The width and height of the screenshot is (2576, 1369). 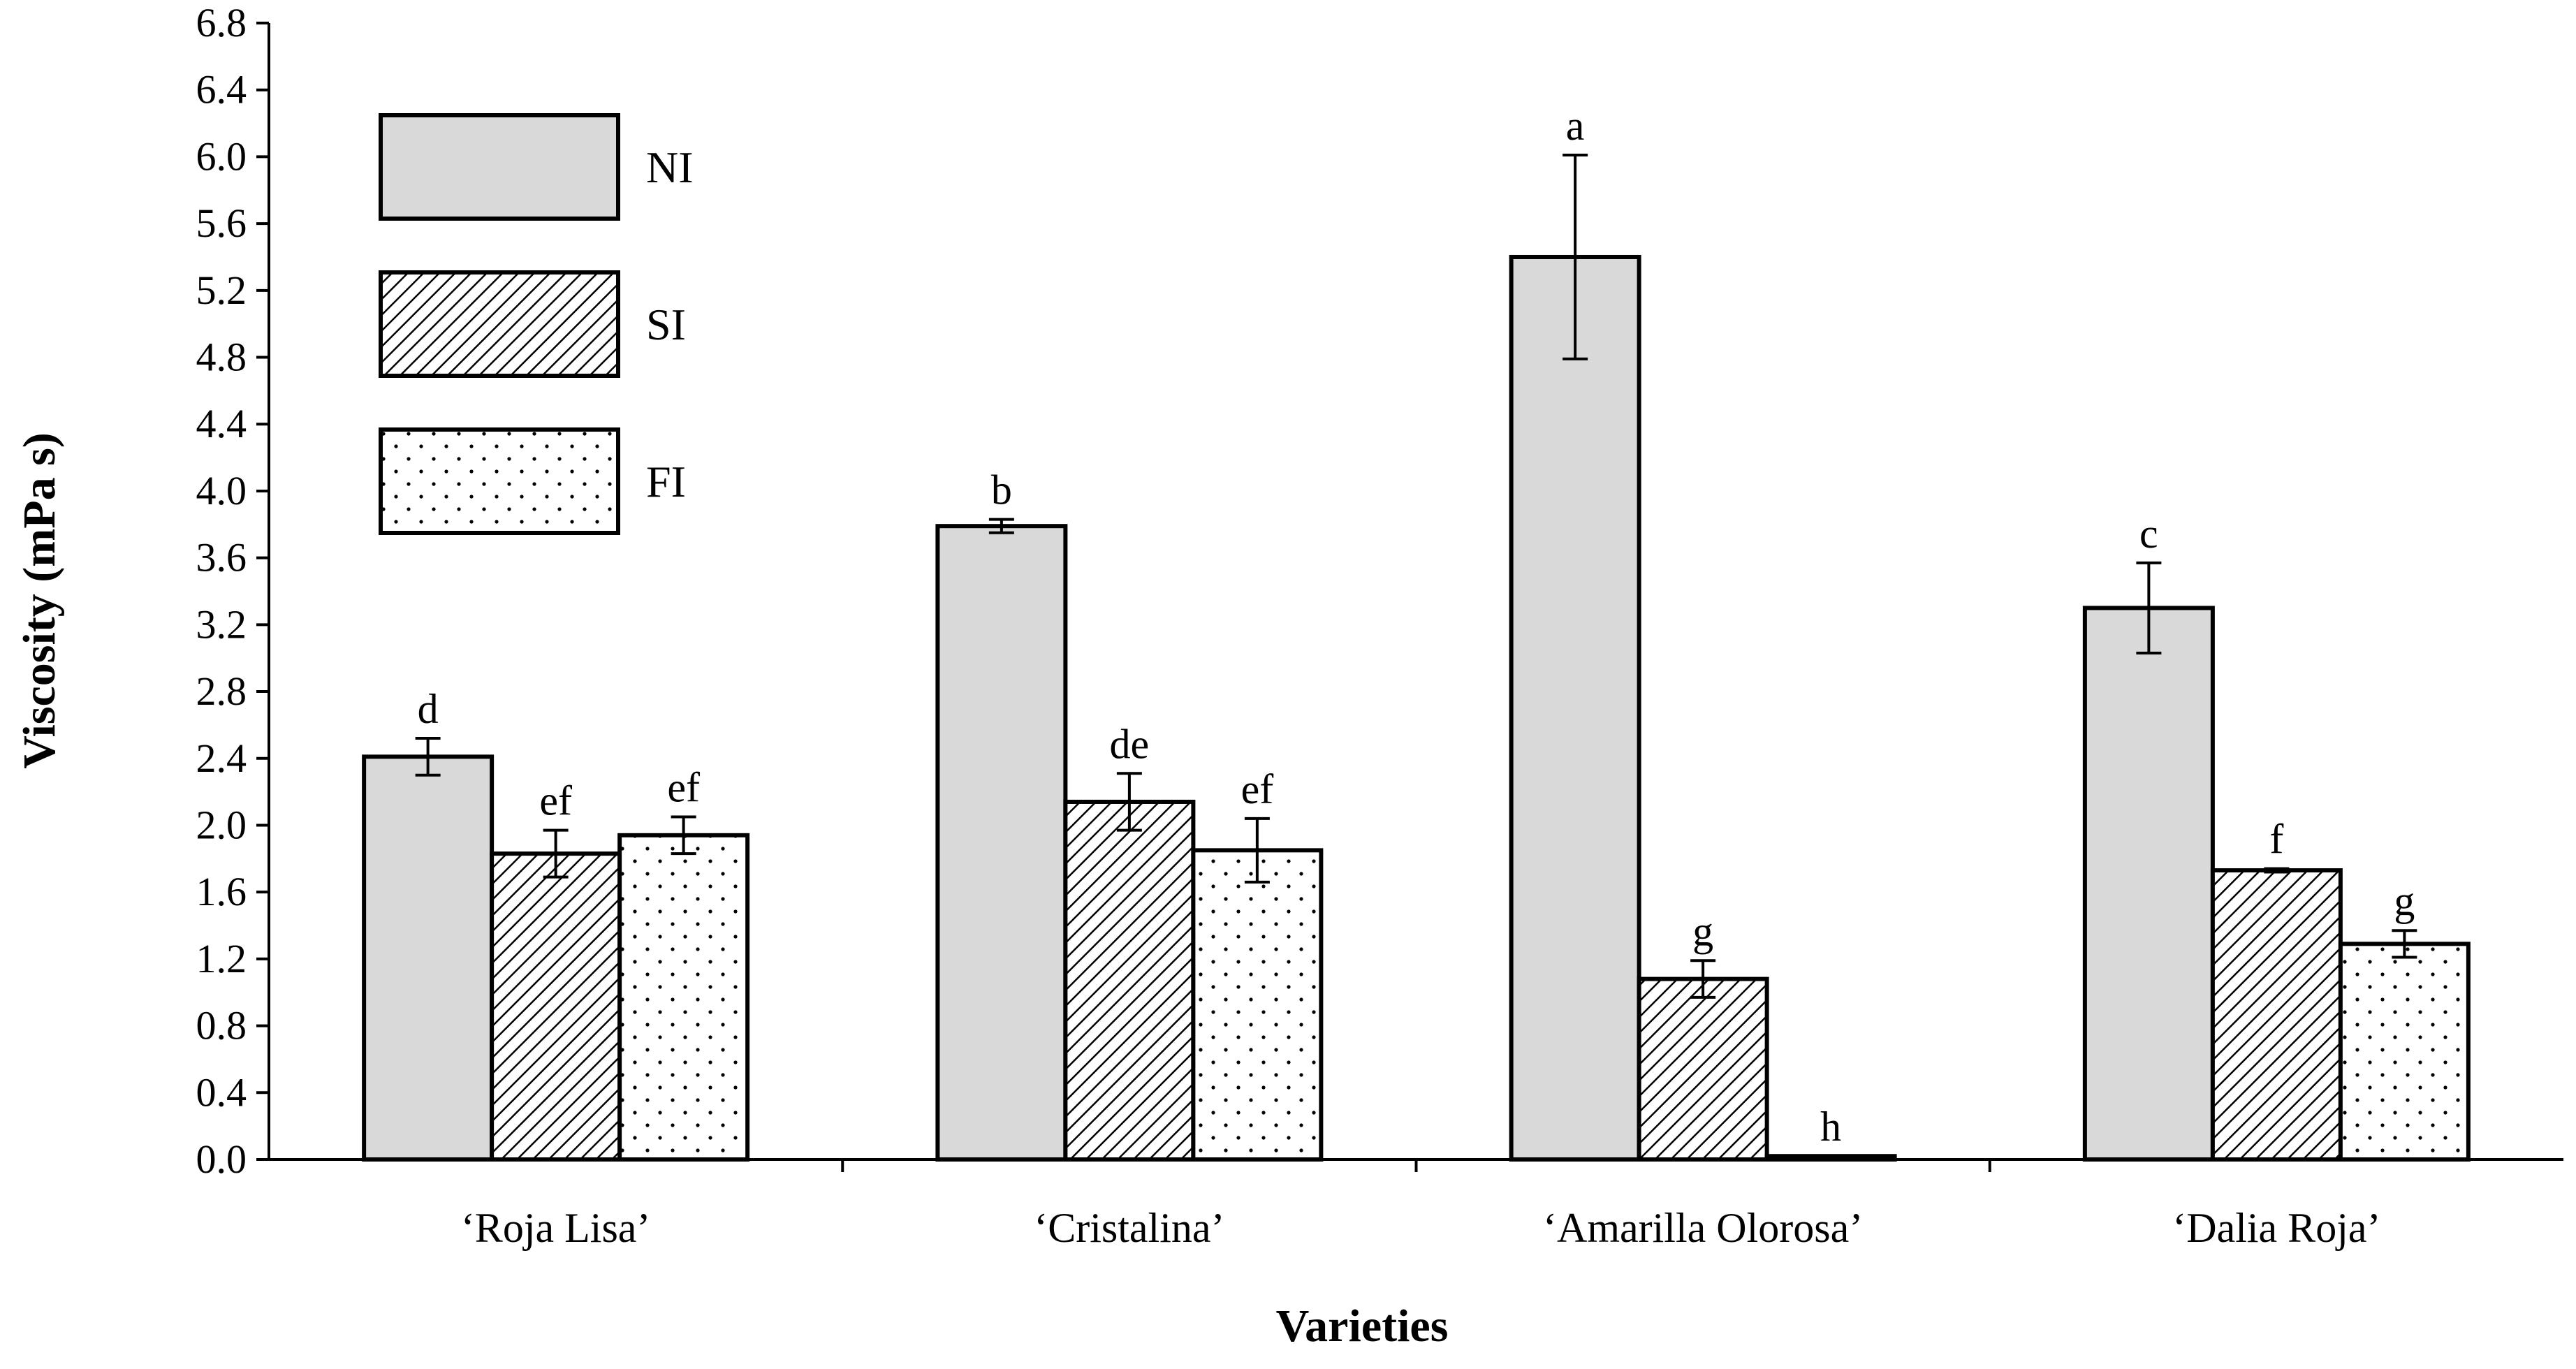 What do you see at coordinates (556, 1228) in the screenshot?
I see `x-category-label: ‘Roja Lisa’` at bounding box center [556, 1228].